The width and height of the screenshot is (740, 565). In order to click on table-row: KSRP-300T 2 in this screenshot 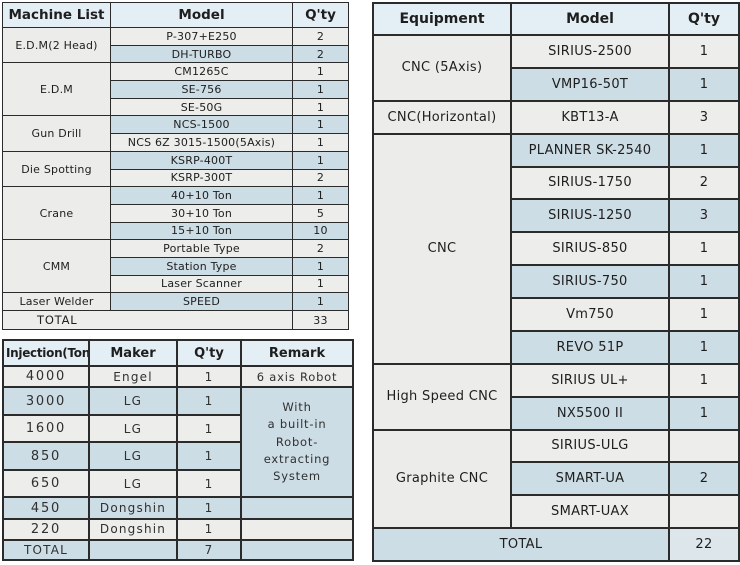, I will do `click(176, 178)`.